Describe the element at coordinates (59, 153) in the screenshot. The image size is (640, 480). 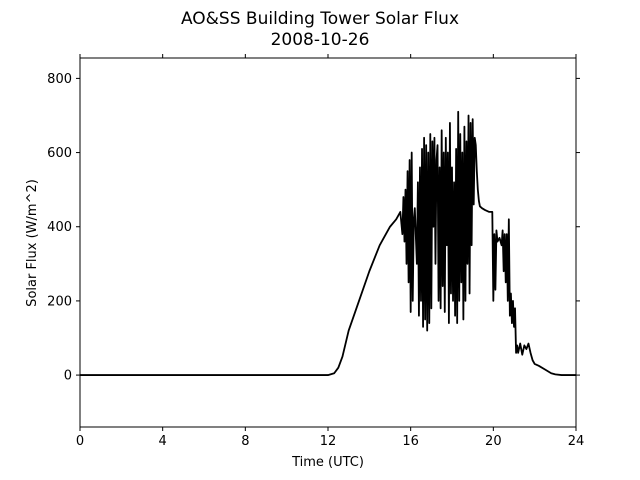
I see `y-tick-label: 600` at that location.